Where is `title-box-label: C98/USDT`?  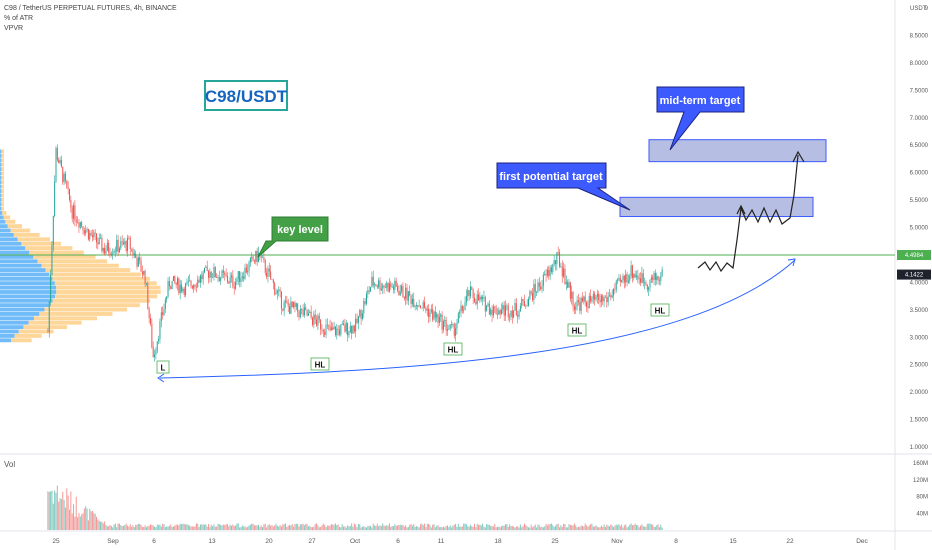
title-box-label: C98/USDT is located at coordinates (246, 96).